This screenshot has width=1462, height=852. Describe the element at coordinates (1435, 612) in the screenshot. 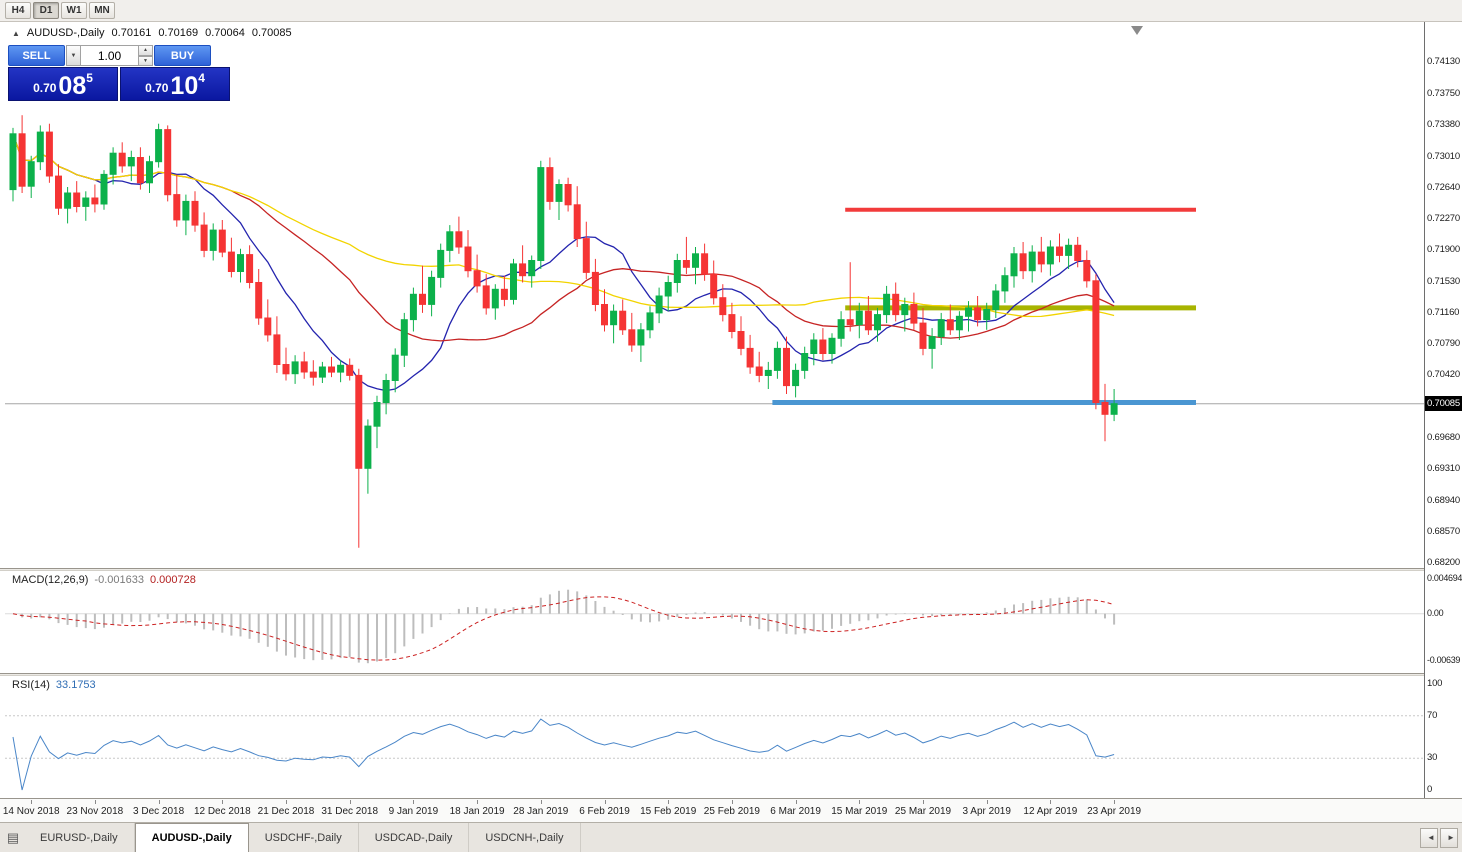

I see `macd-scale-label: 0.00` at that location.